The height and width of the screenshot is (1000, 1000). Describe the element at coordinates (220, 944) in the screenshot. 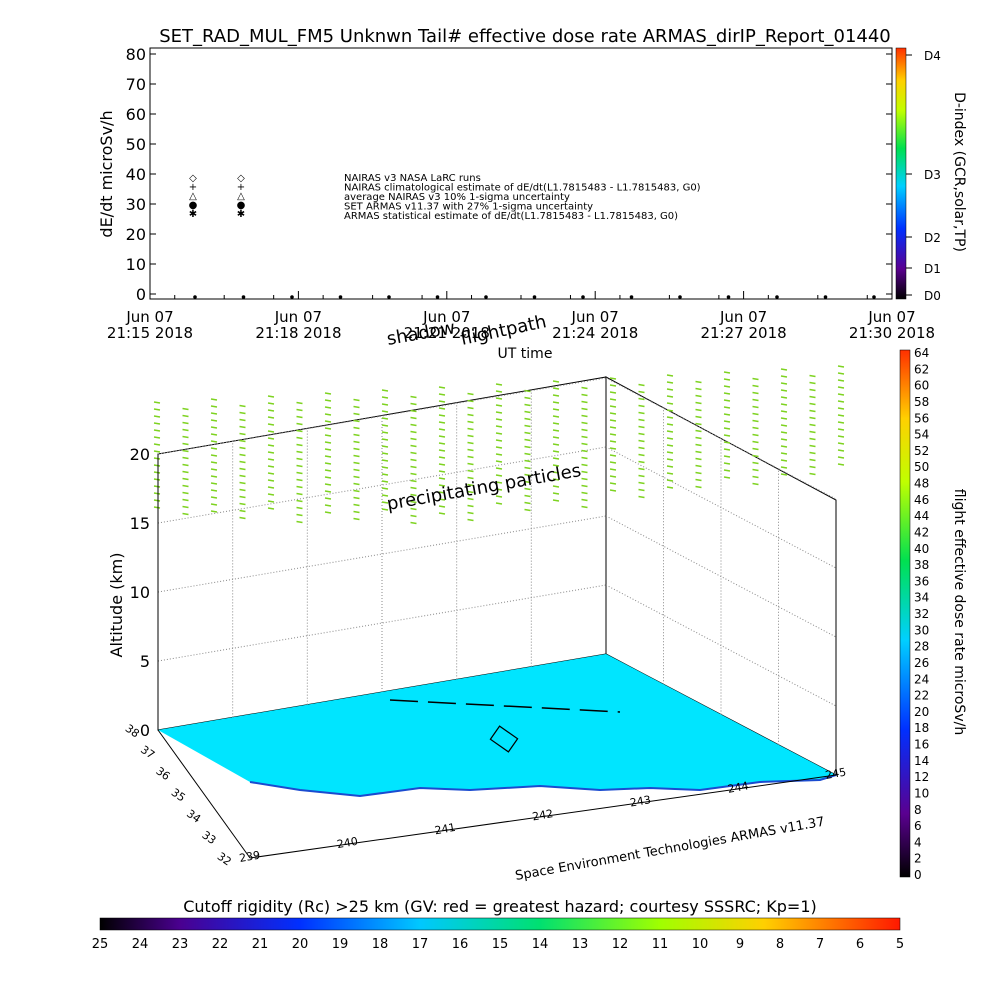

I see `cutoff-tick-label: 22` at that location.